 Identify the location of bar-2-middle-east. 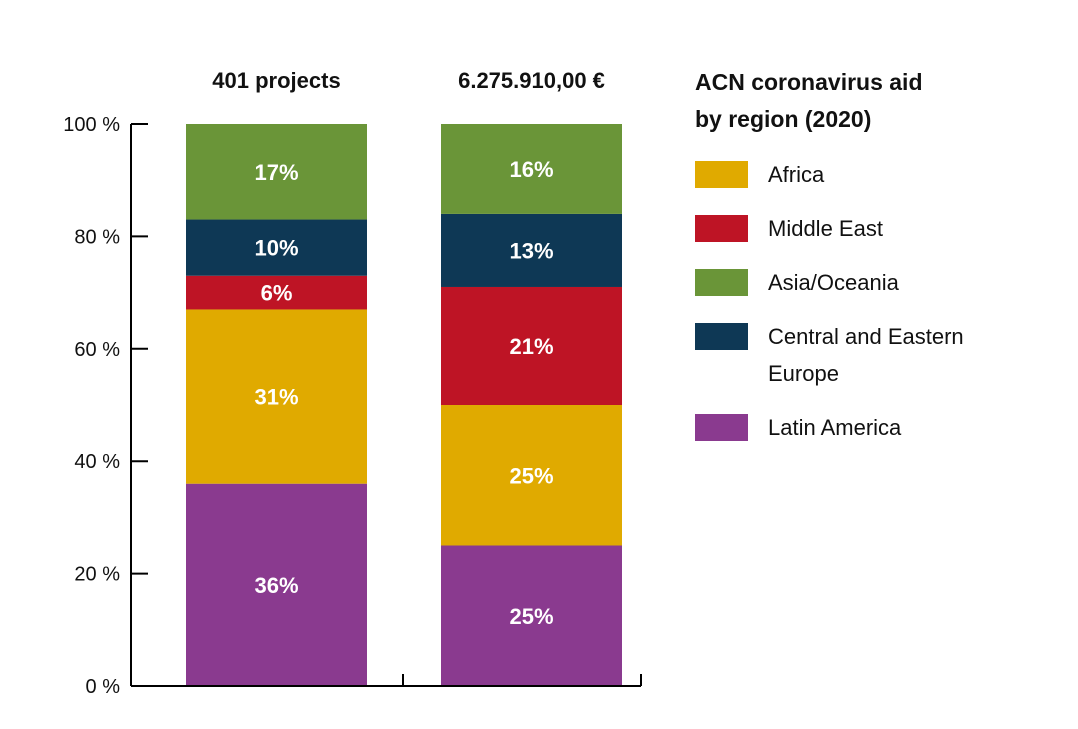
(531, 345).